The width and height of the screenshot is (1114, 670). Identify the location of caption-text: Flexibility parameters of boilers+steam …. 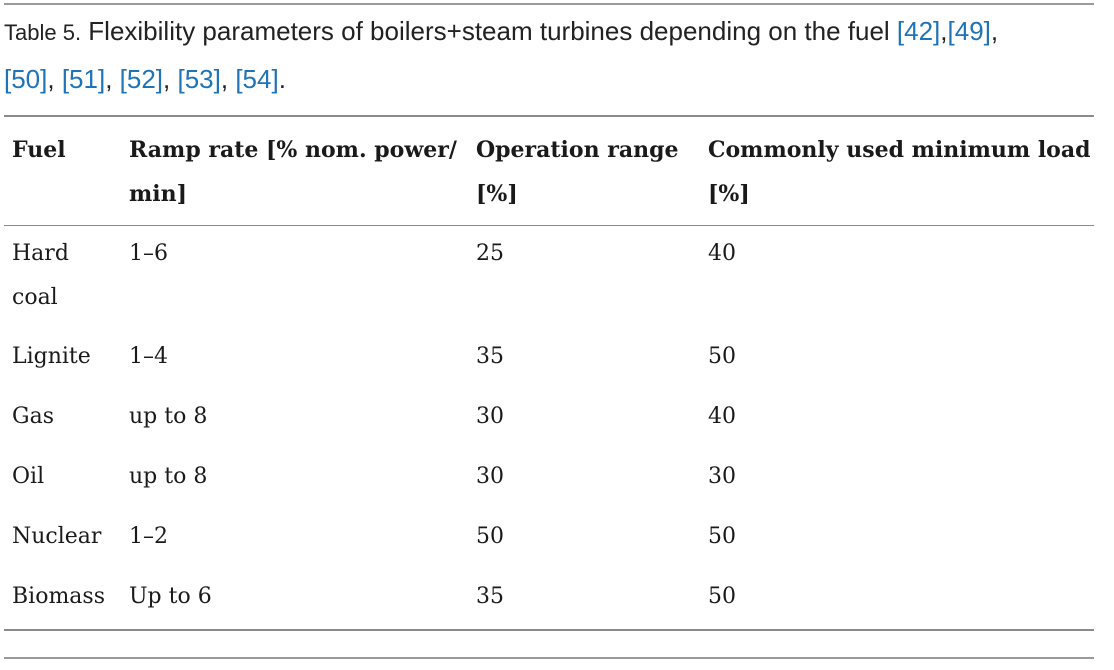
(489, 31).